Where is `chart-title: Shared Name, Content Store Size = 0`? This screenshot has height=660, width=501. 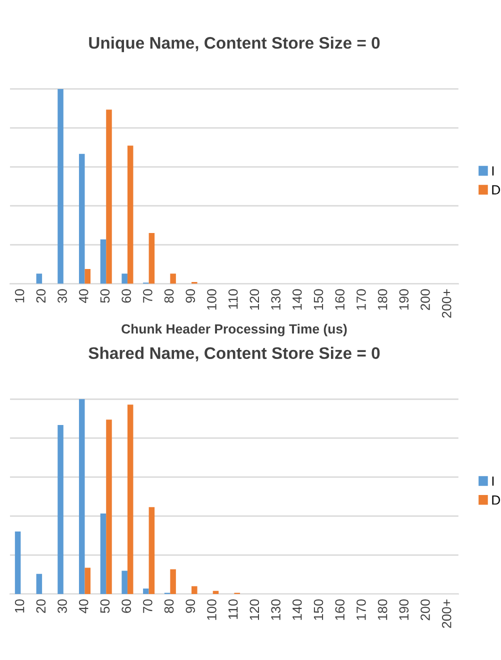
chart-title: Shared Name, Content Store Size = 0 is located at coordinates (234, 354).